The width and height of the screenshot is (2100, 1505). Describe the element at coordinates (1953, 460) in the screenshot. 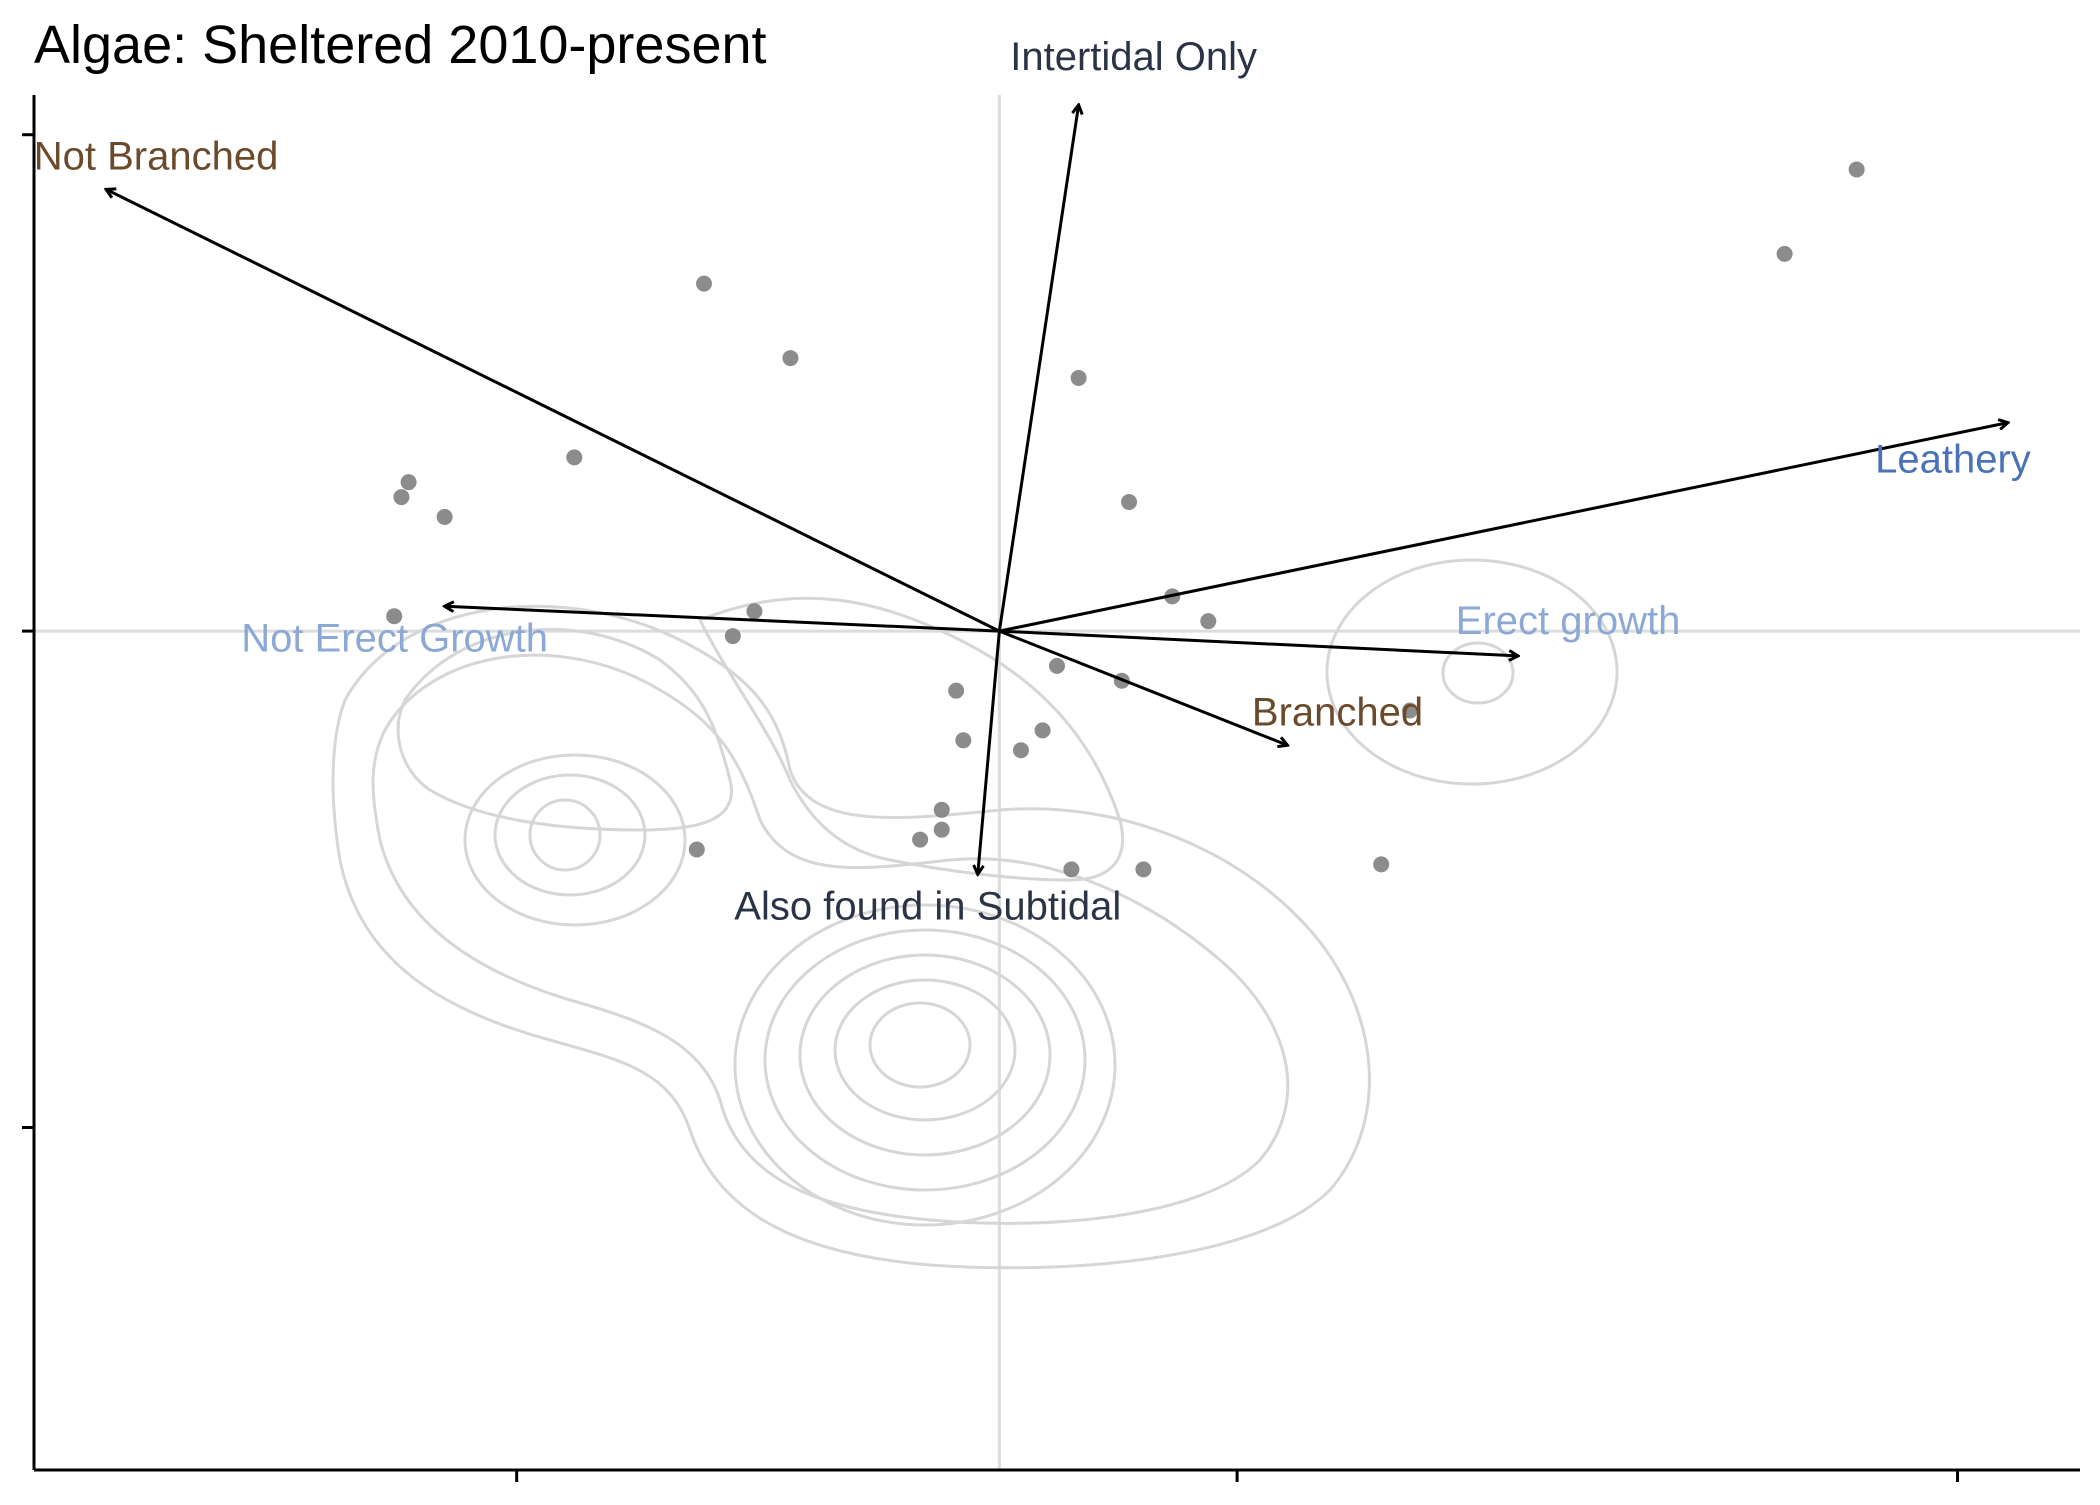

I see `vector-label: Leathery` at that location.